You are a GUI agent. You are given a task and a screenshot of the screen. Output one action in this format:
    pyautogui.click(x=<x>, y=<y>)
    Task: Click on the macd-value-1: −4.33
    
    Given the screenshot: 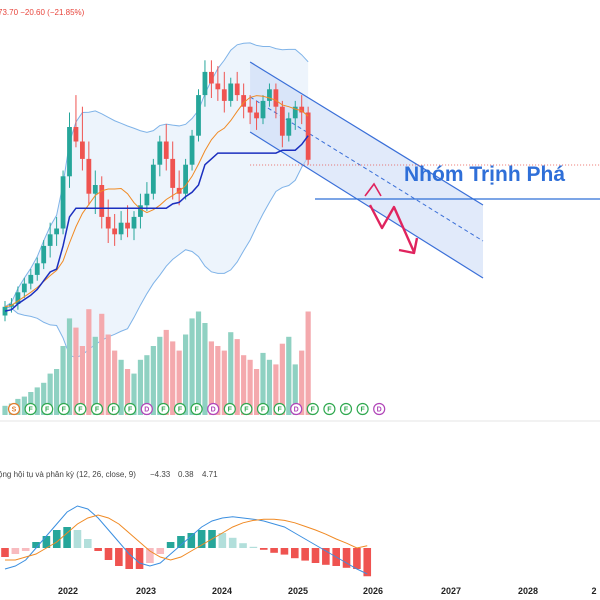 What is the action you would take?
    pyautogui.click(x=160, y=474)
    